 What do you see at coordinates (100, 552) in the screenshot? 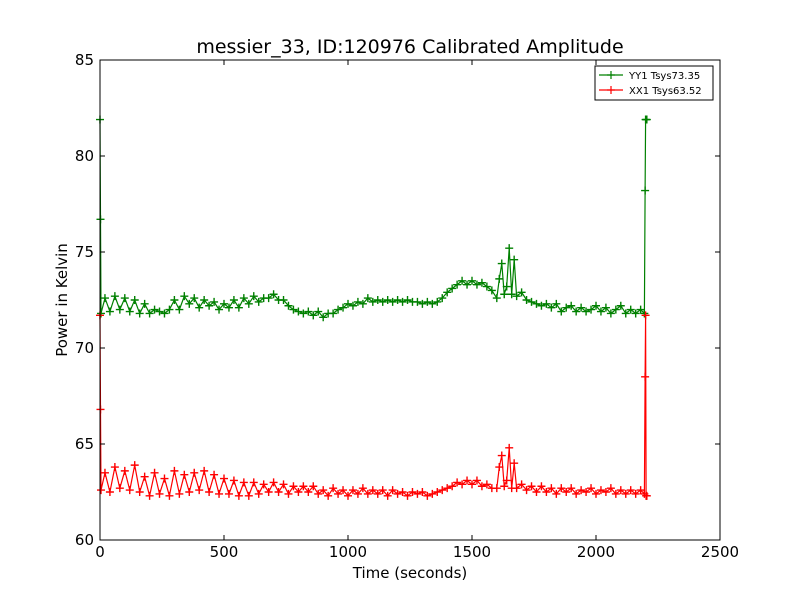
I see `x-tick-label: 0` at bounding box center [100, 552].